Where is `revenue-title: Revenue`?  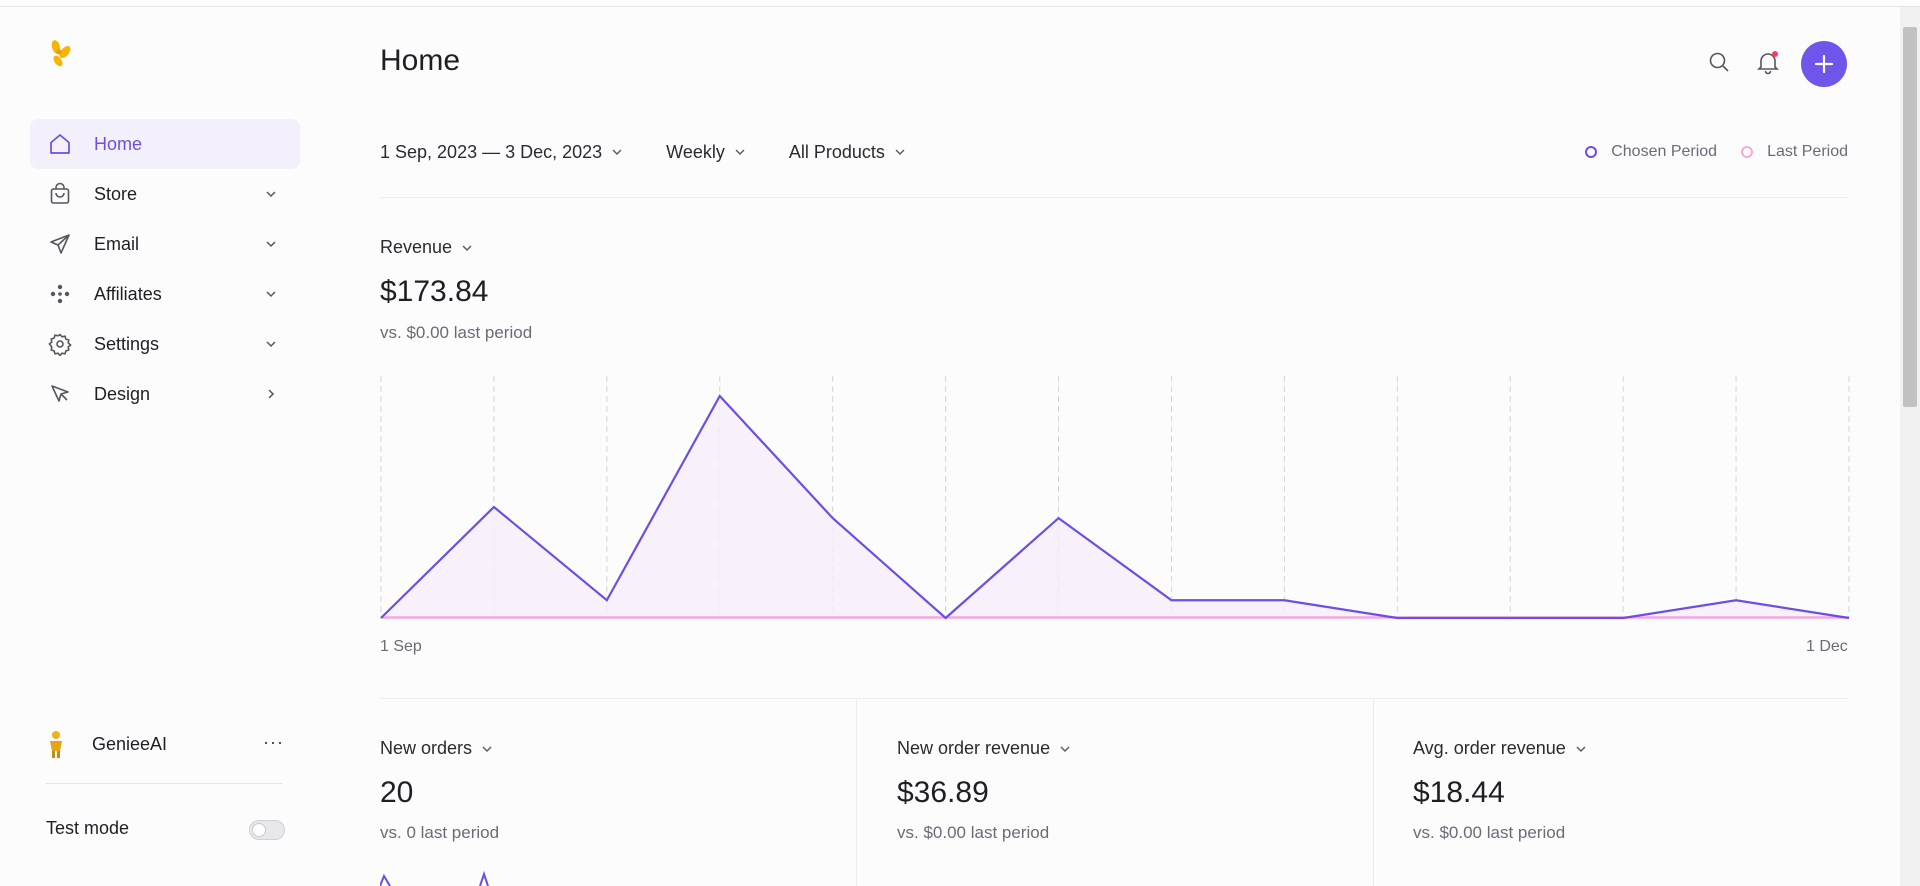
revenue-title: Revenue is located at coordinates (416, 247).